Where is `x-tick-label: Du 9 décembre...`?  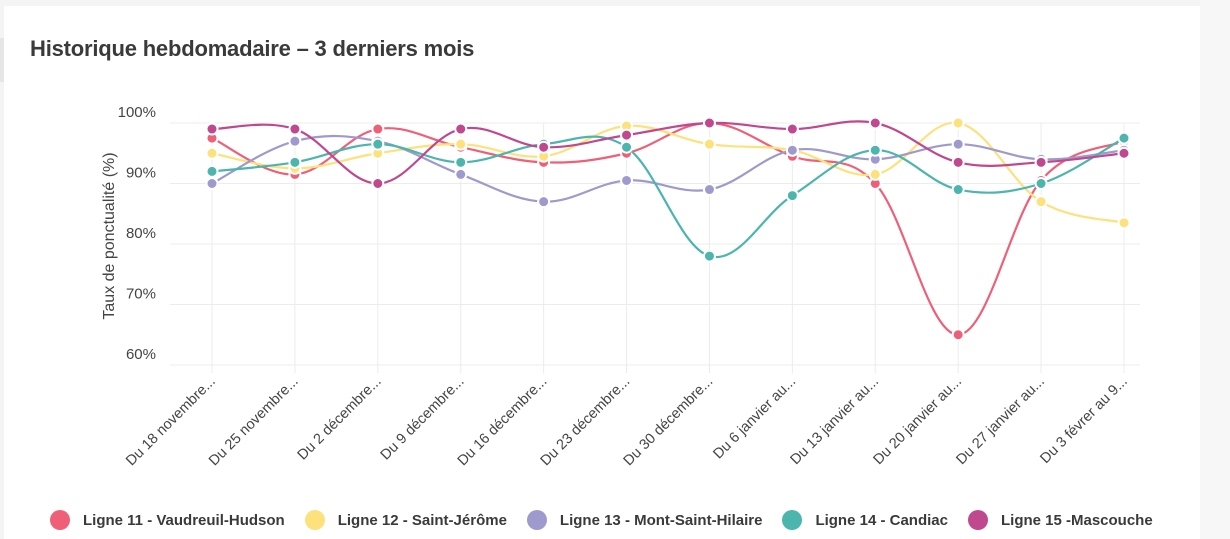 x-tick-label: Du 9 décembre... is located at coordinates (423, 419).